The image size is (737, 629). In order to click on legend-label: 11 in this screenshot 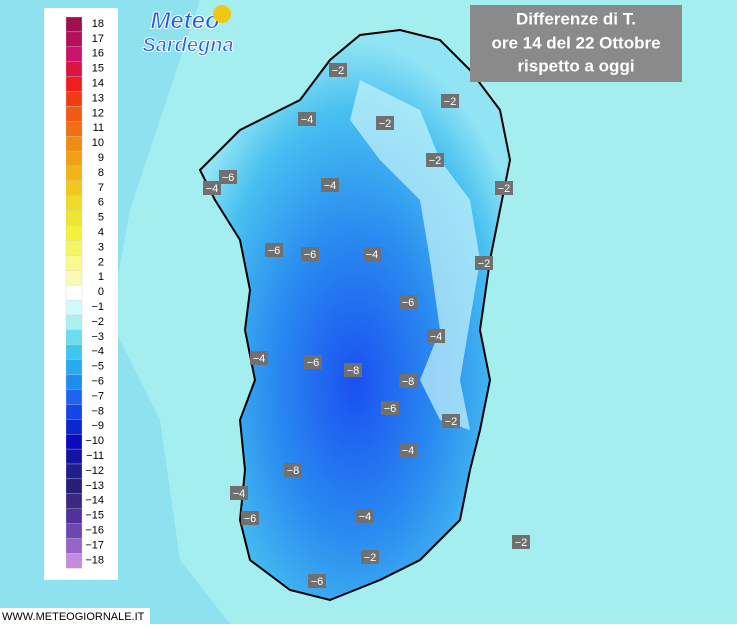, I will do `click(98, 128)`.